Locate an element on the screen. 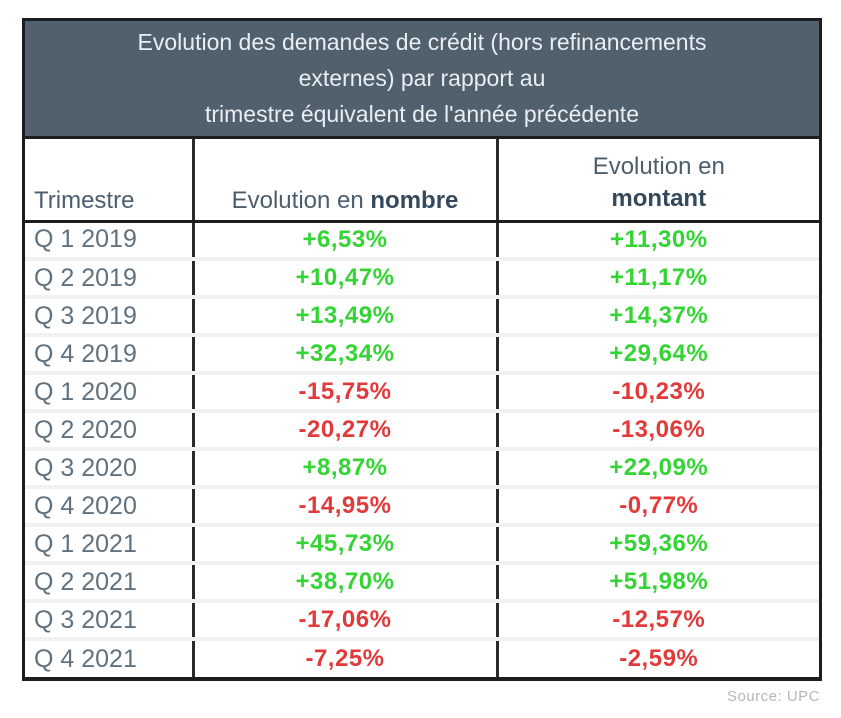 This screenshot has width=841, height=718. table-row: Q 2 2021 +38,70% +51,98% is located at coordinates (422, 583).